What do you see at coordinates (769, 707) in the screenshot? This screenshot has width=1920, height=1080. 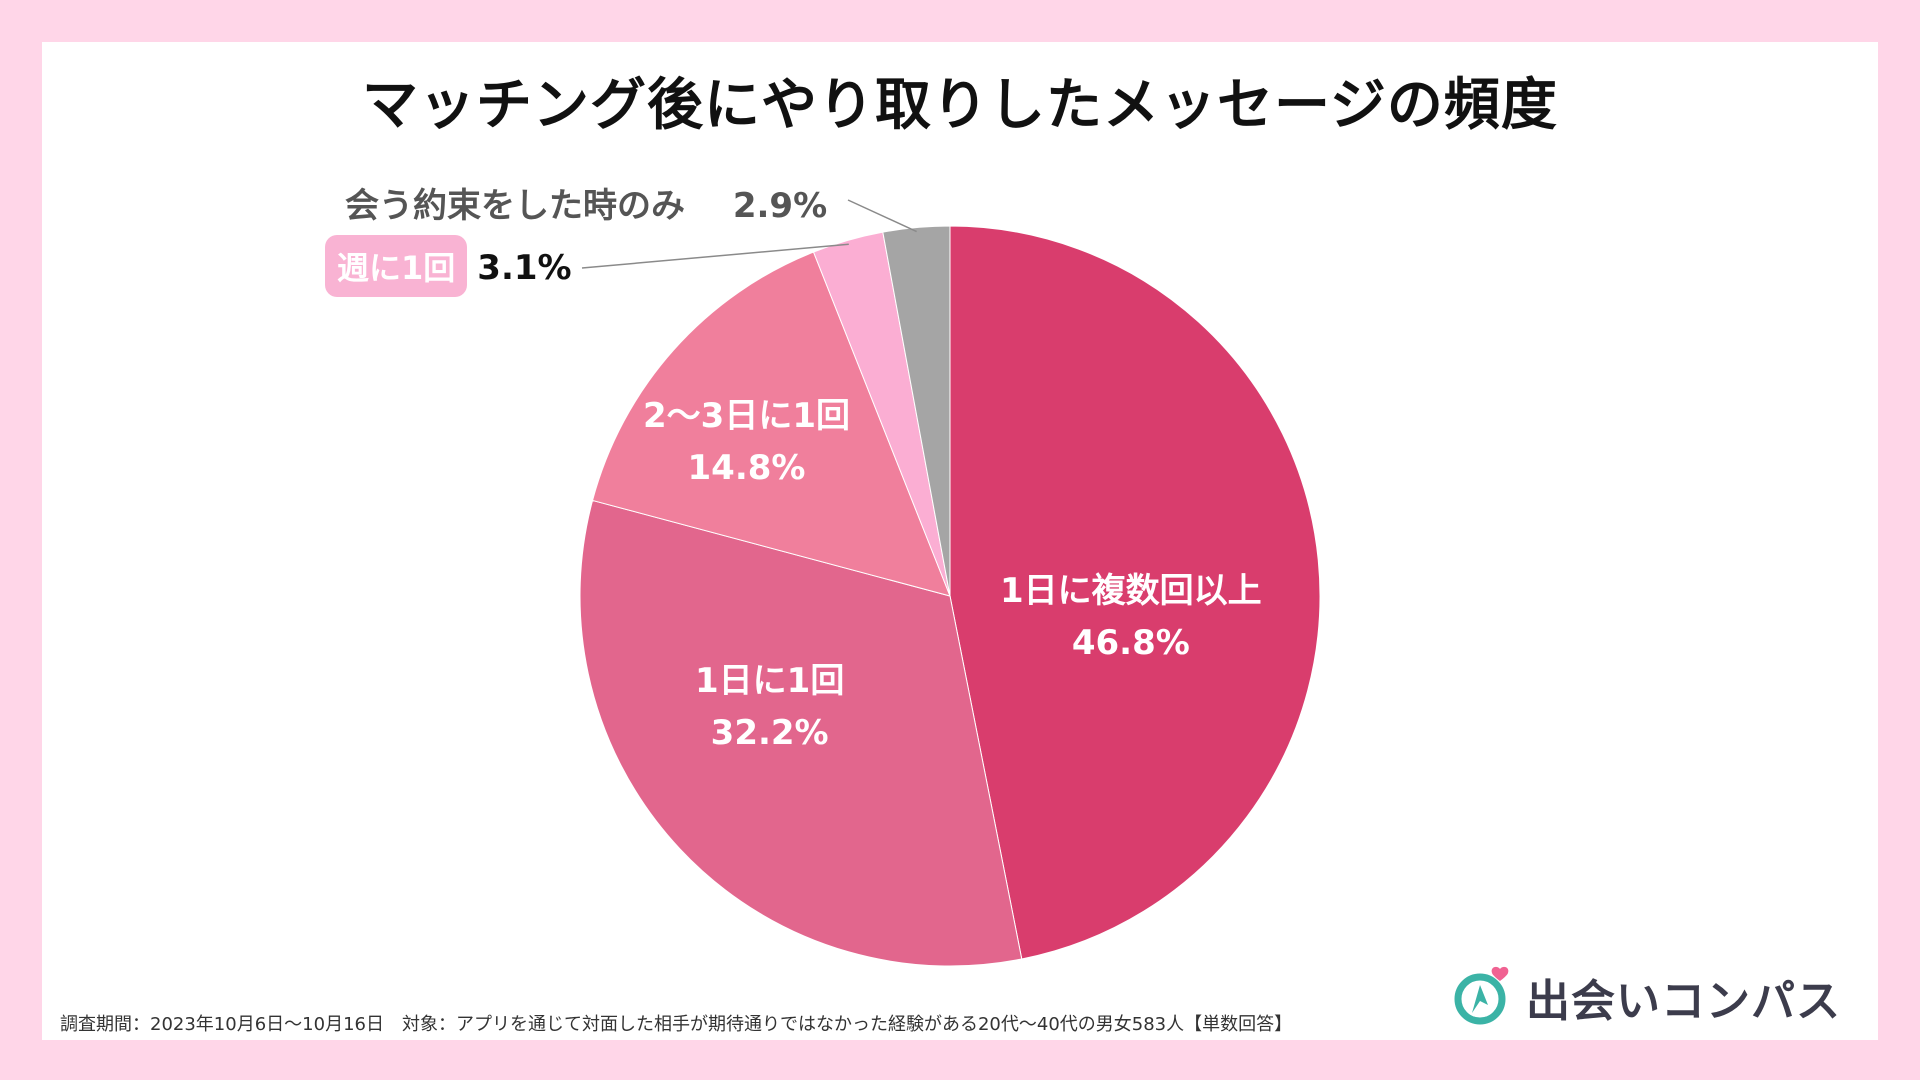 I see `slice-label-once-per-day: 1日に1回 32.2%` at bounding box center [769, 707].